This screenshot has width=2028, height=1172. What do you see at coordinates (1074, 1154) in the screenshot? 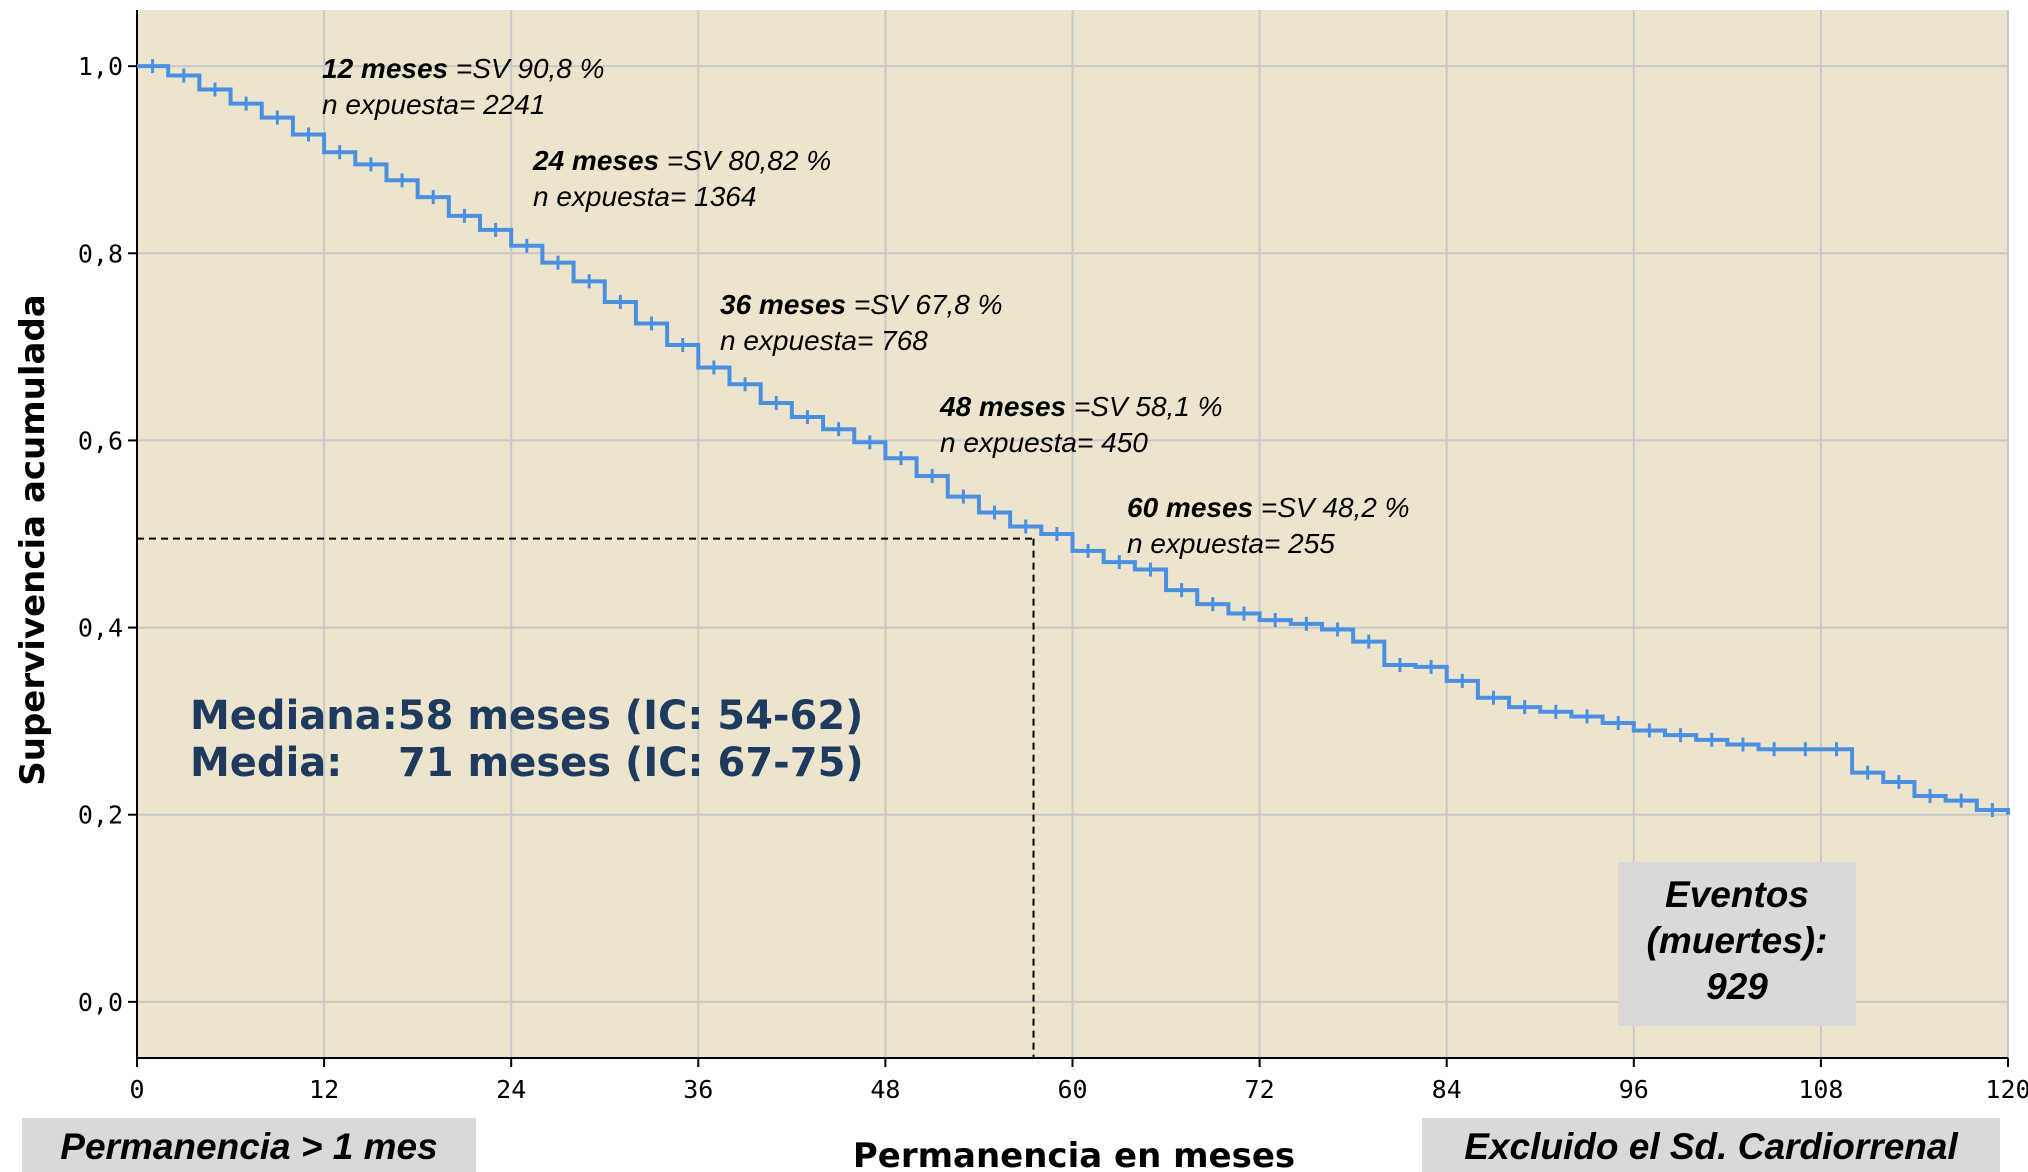
I see `x-axis-label: Permanencia en meses` at bounding box center [1074, 1154].